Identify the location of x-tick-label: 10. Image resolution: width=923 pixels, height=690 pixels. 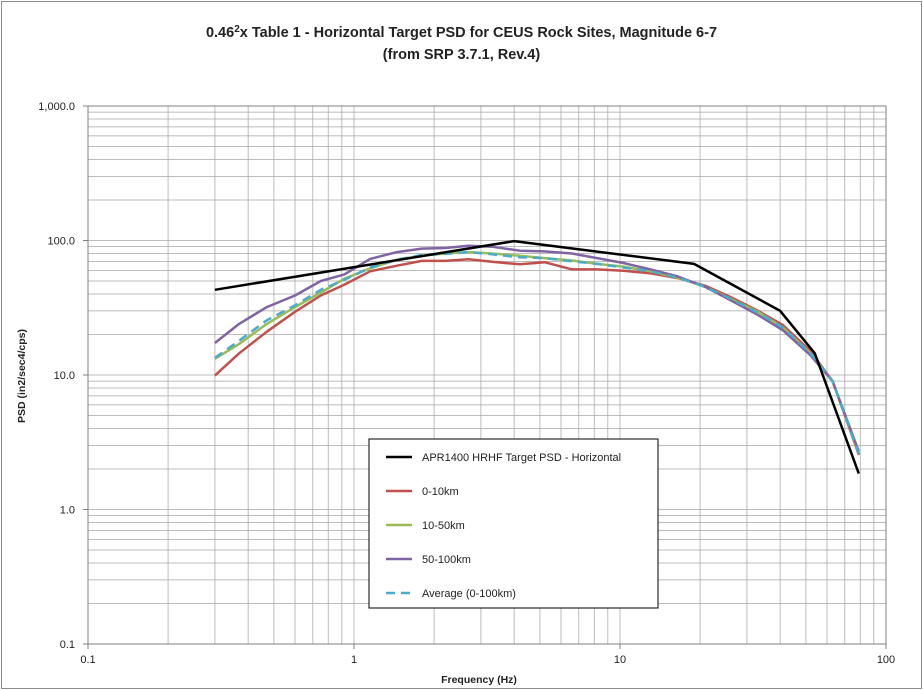
(620, 660).